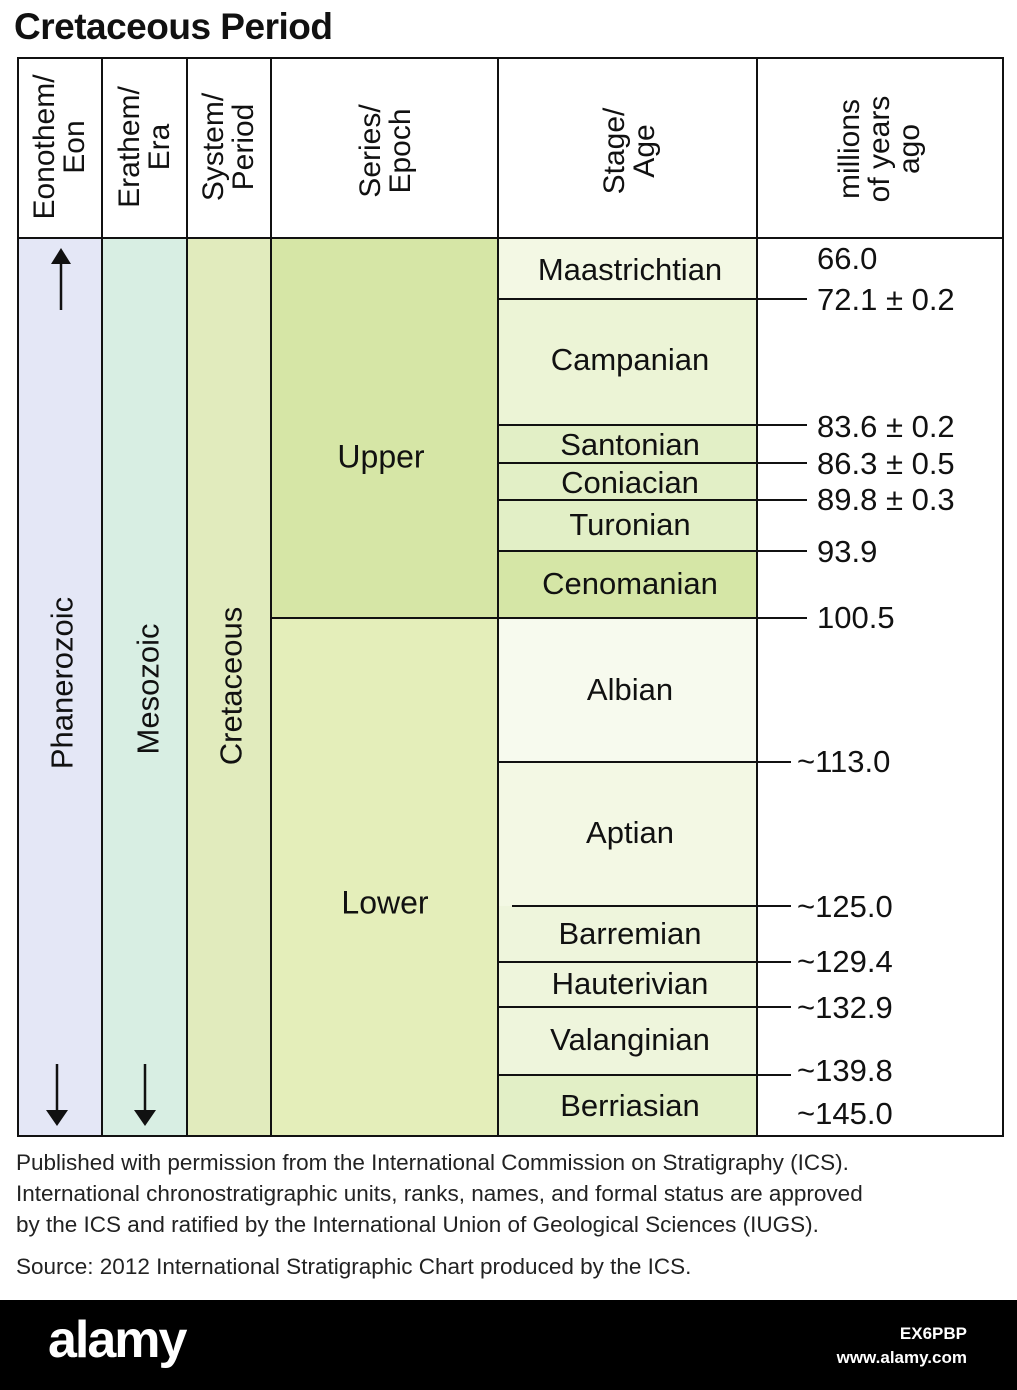  I want to click on stage-label: Albian, so click(630, 689).